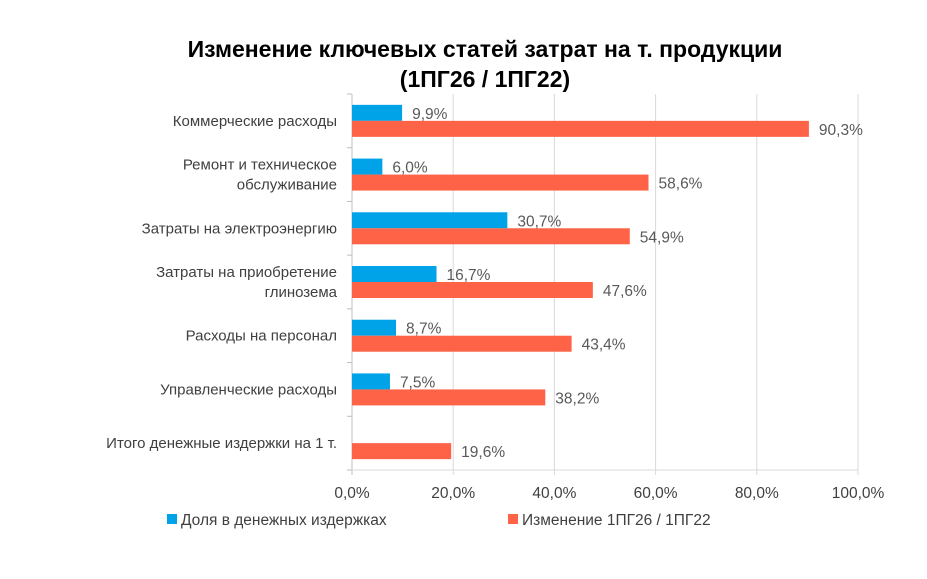 The image size is (927, 579). I want to click on x-tick-label: 80,0%, so click(757, 493).